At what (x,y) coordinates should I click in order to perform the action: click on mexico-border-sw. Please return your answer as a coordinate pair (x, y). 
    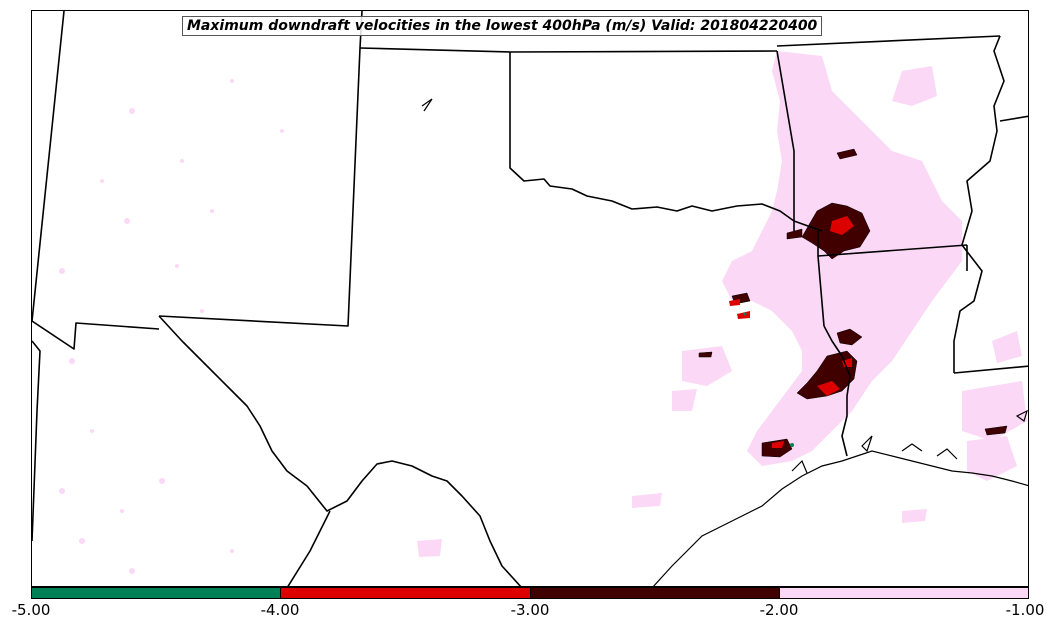
    Looking at the image, I should click on (309, 548).